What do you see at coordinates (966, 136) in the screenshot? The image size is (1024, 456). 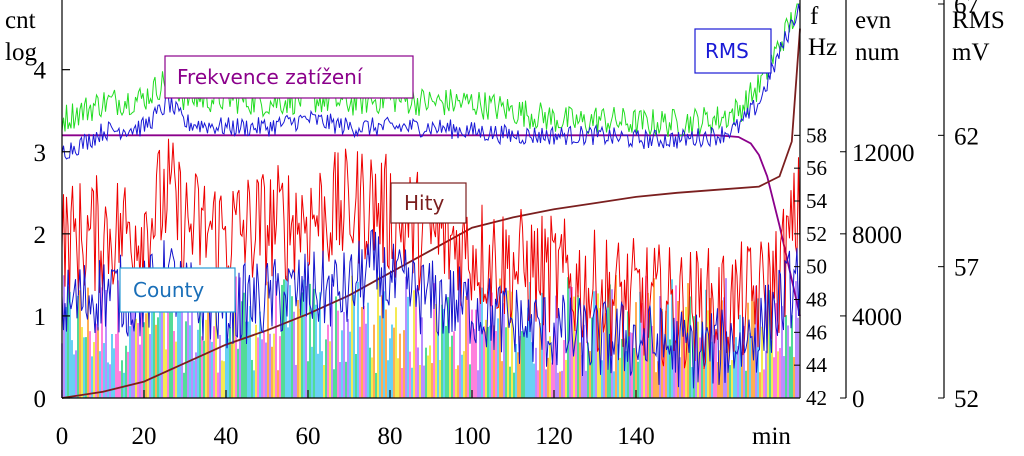 I see `rms-tick-label: 62` at bounding box center [966, 136].